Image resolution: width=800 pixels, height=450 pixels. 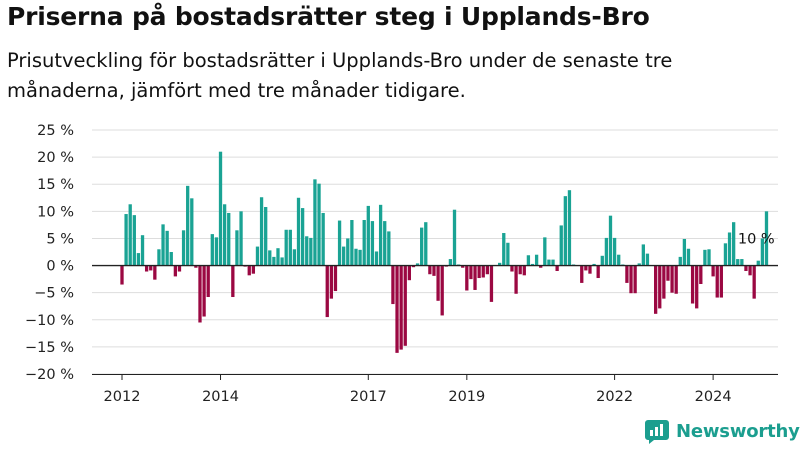 I want to click on x-tick-label: 2019, so click(x=466, y=397).